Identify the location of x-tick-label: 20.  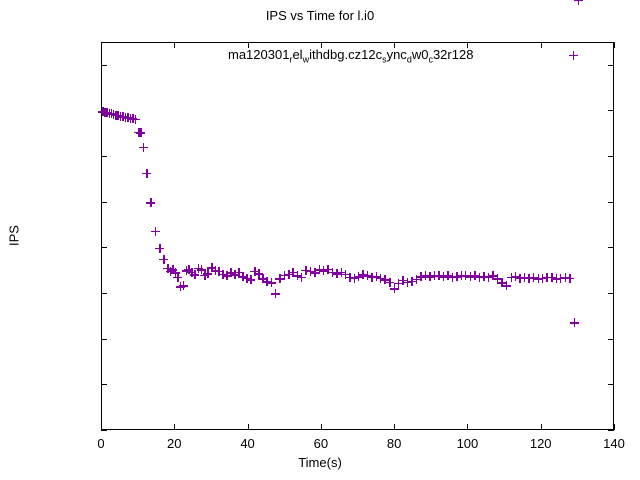
(174, 443).